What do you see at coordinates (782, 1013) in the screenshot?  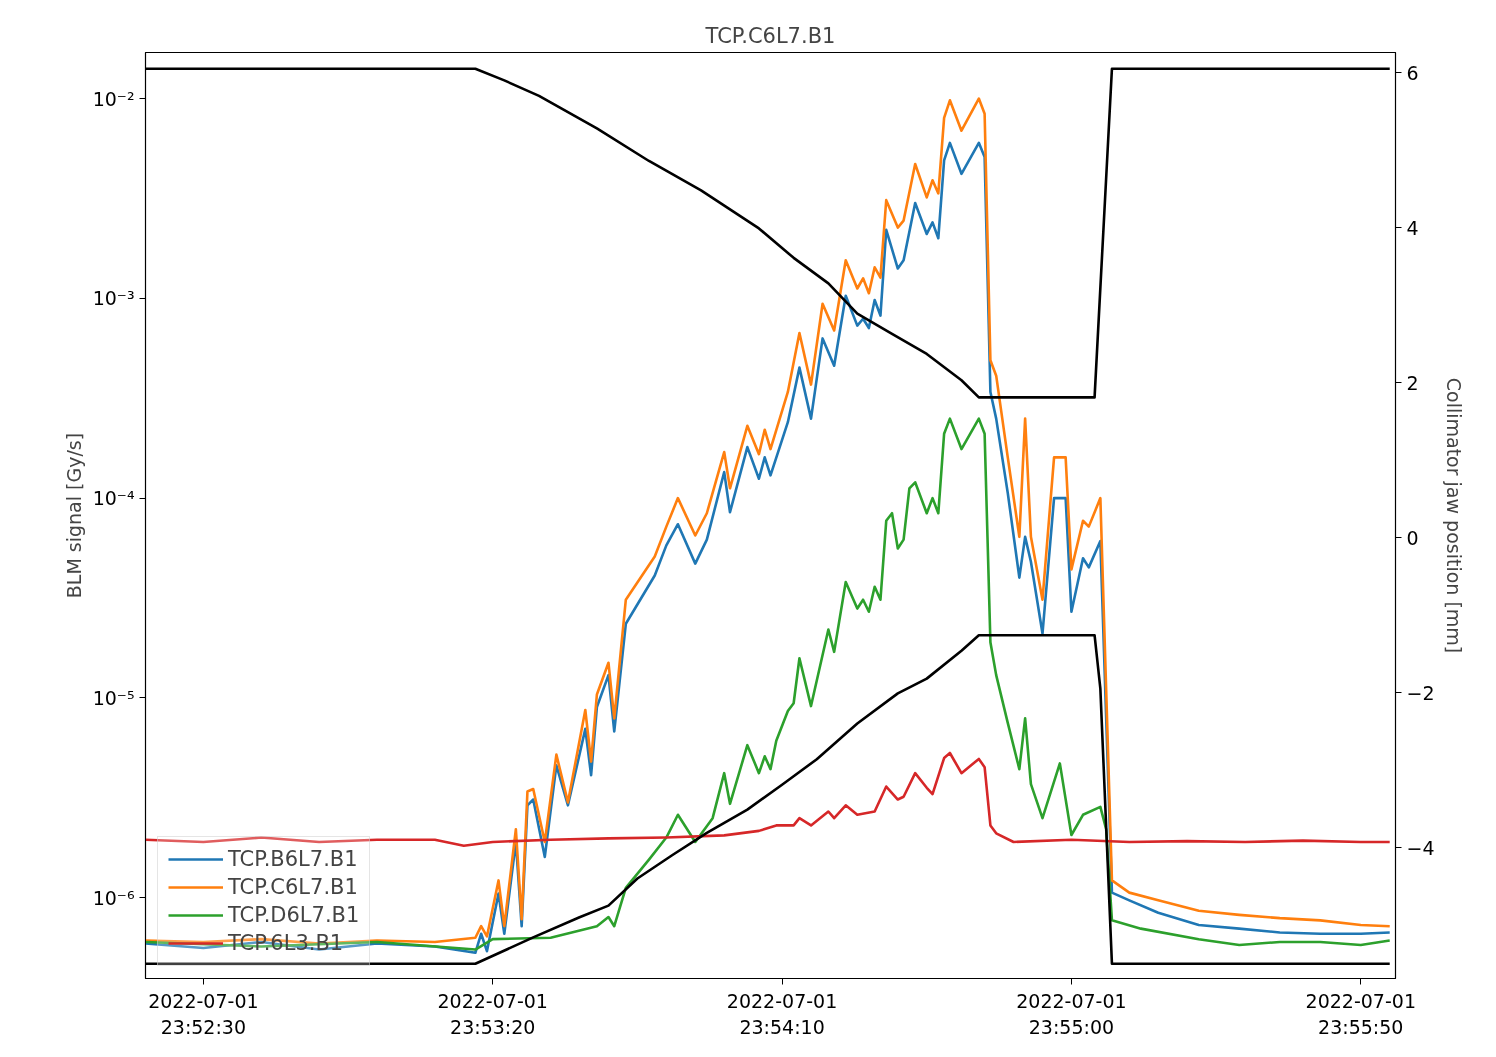 I see `x-tick-label: 2022-07-01 23:54:10` at bounding box center [782, 1013].